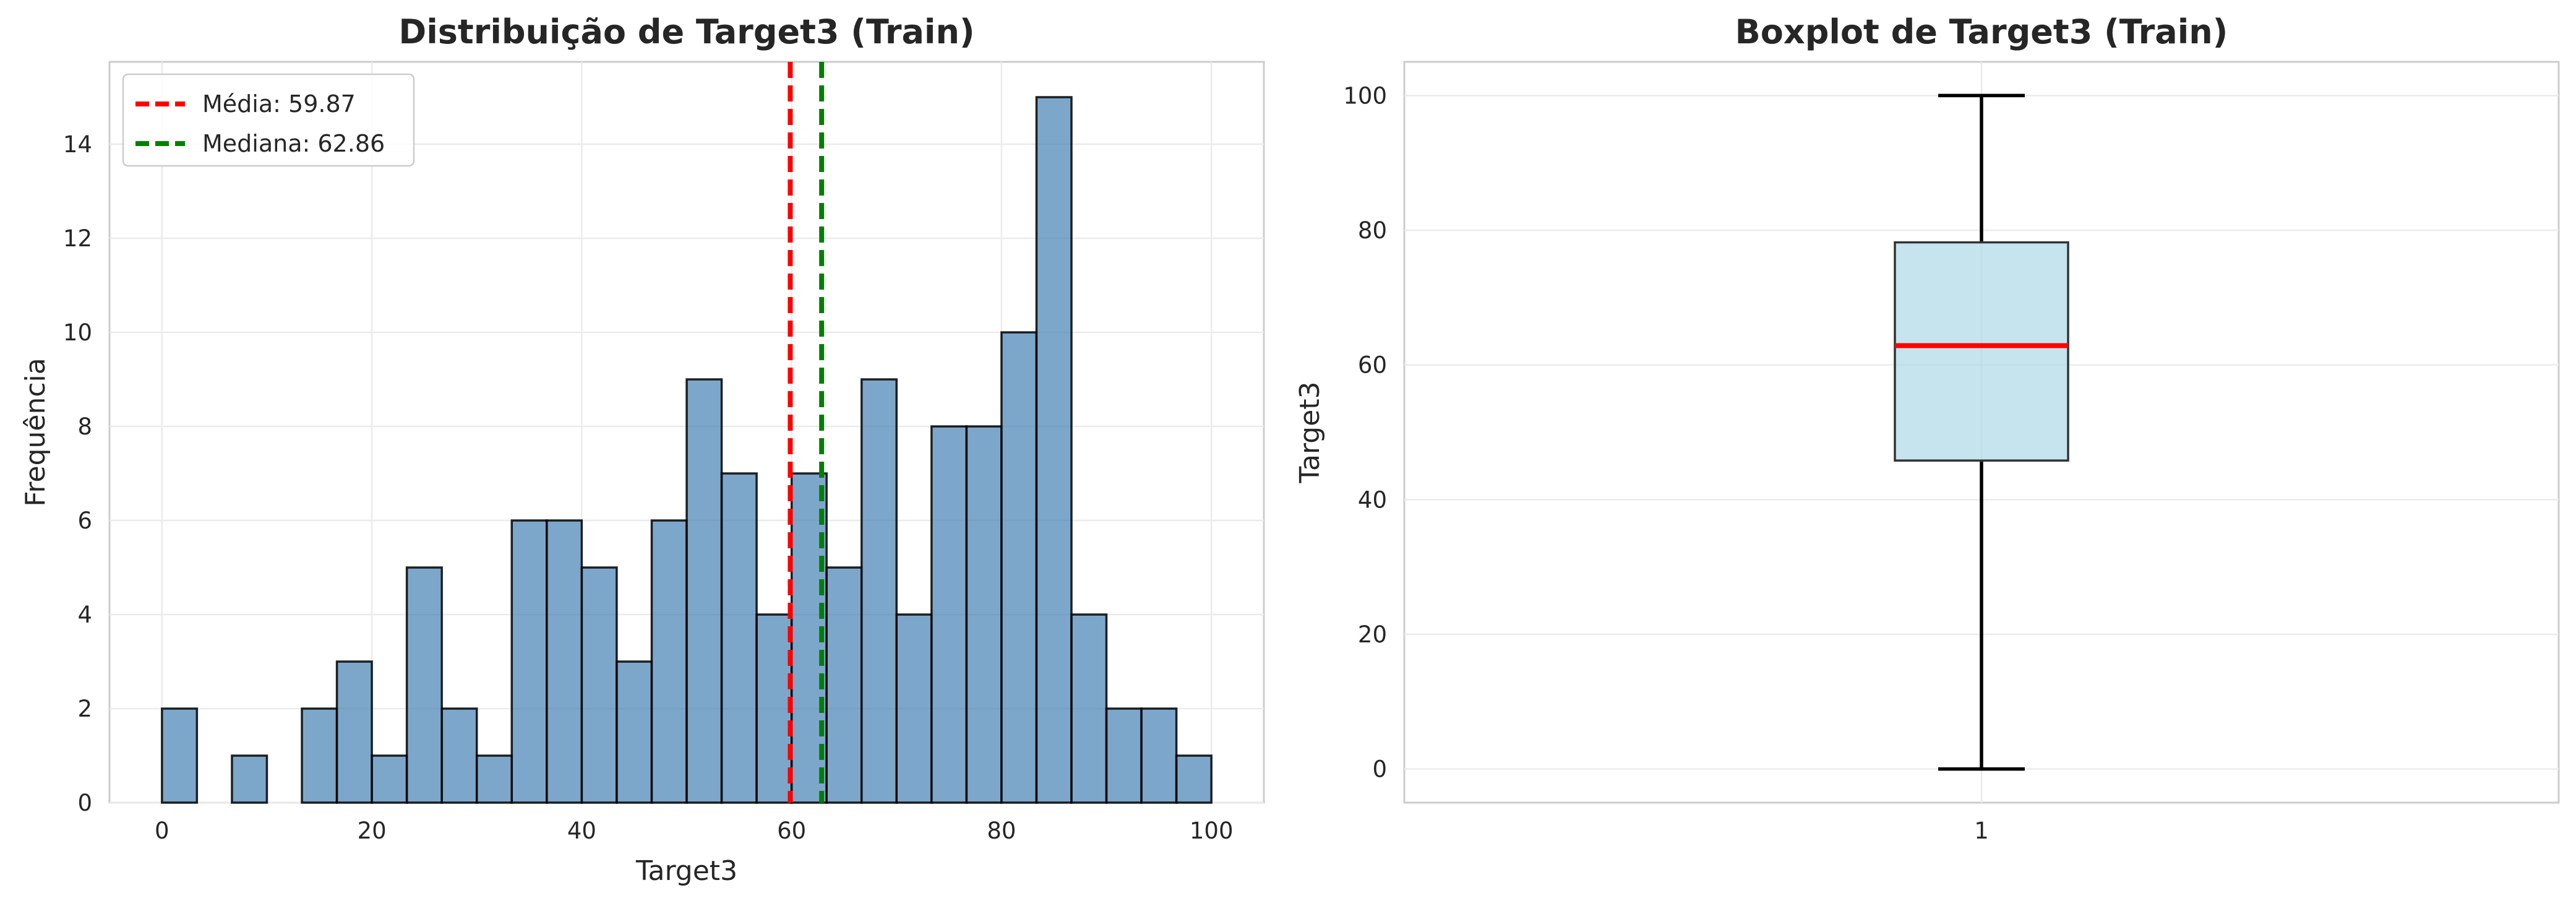 This screenshot has height=906, width=2576. What do you see at coordinates (84, 709) in the screenshot?
I see `y-tick-label: 2` at bounding box center [84, 709].